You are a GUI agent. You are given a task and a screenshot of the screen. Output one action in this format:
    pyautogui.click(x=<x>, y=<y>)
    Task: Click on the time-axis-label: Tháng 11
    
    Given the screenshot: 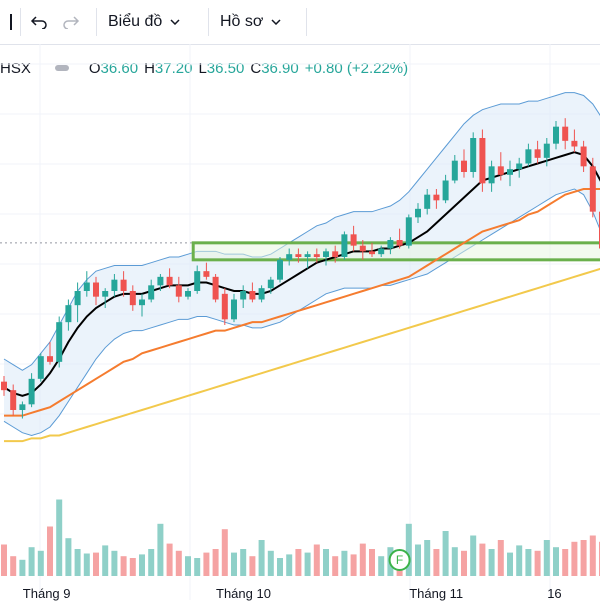 What is the action you would take?
    pyautogui.click(x=436, y=593)
    